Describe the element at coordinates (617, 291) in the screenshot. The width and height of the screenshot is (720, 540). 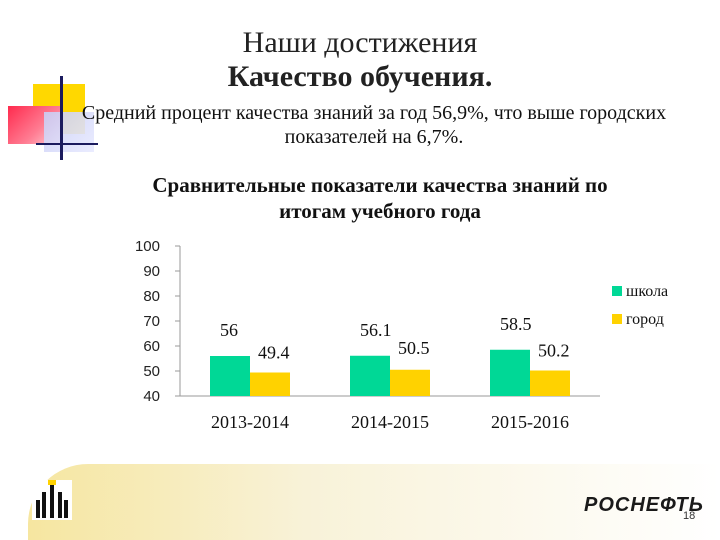
I see `legend-swatch-school` at that location.